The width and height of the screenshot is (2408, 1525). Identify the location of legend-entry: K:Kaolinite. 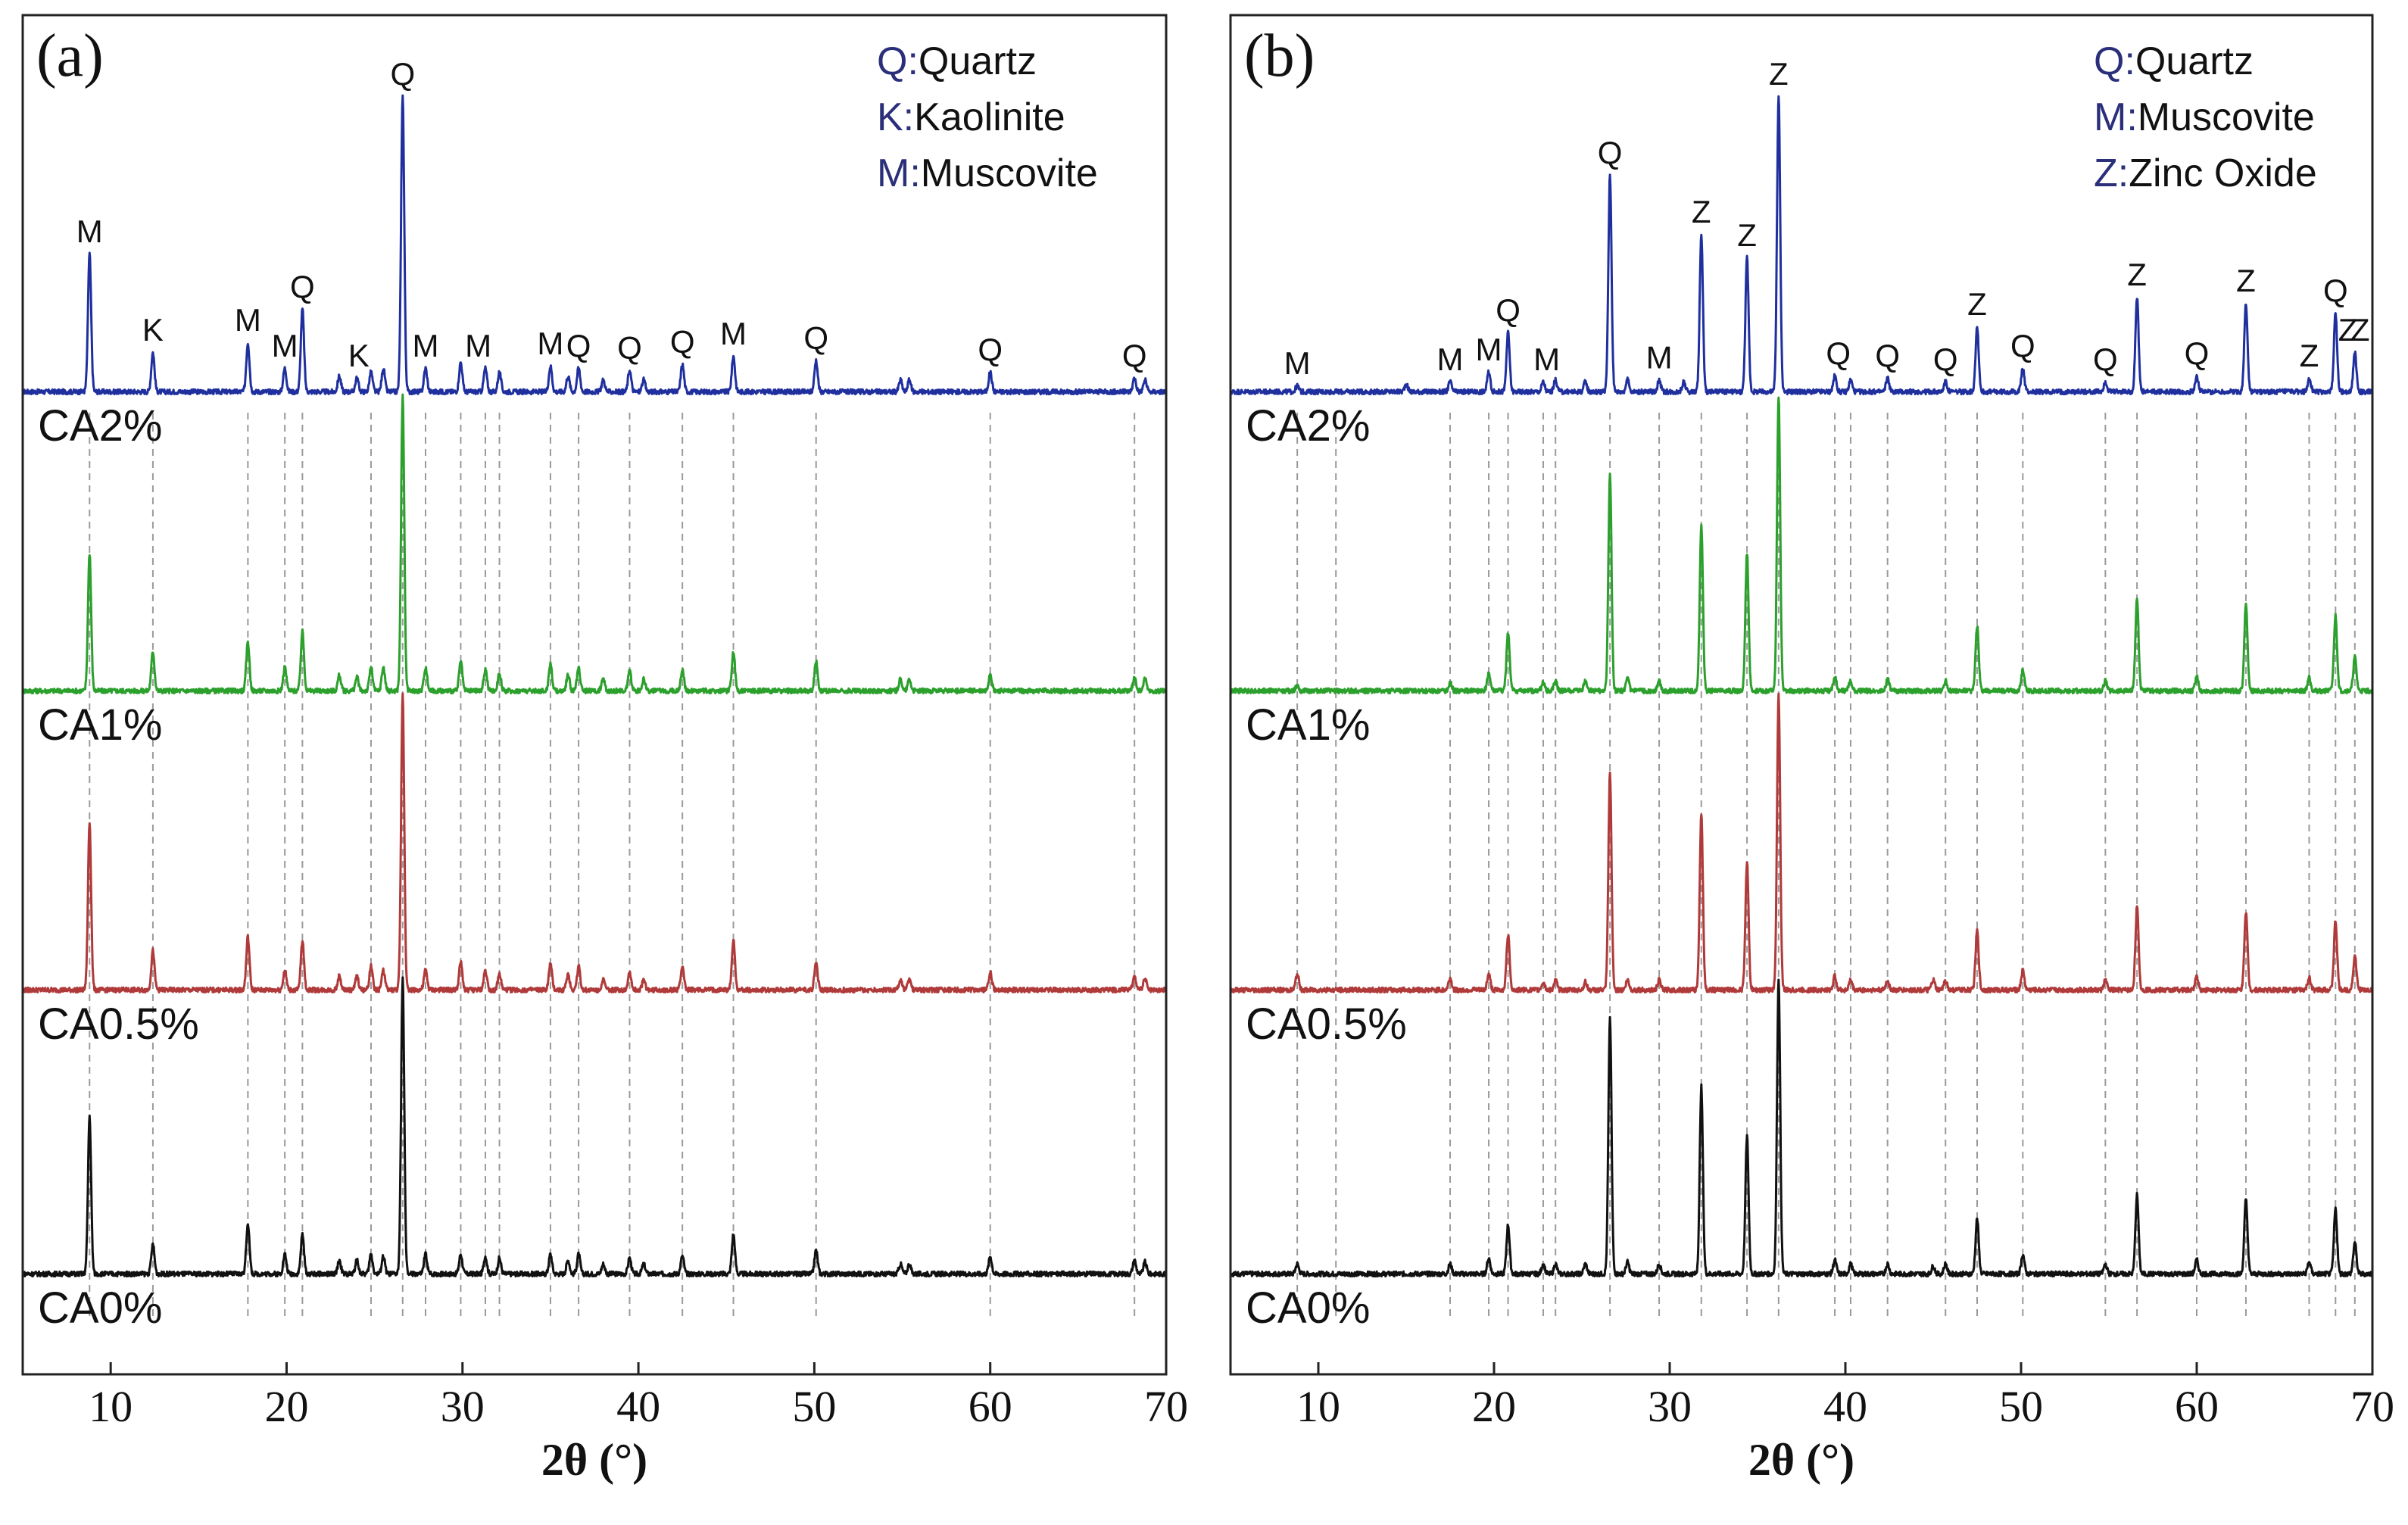
(971, 117).